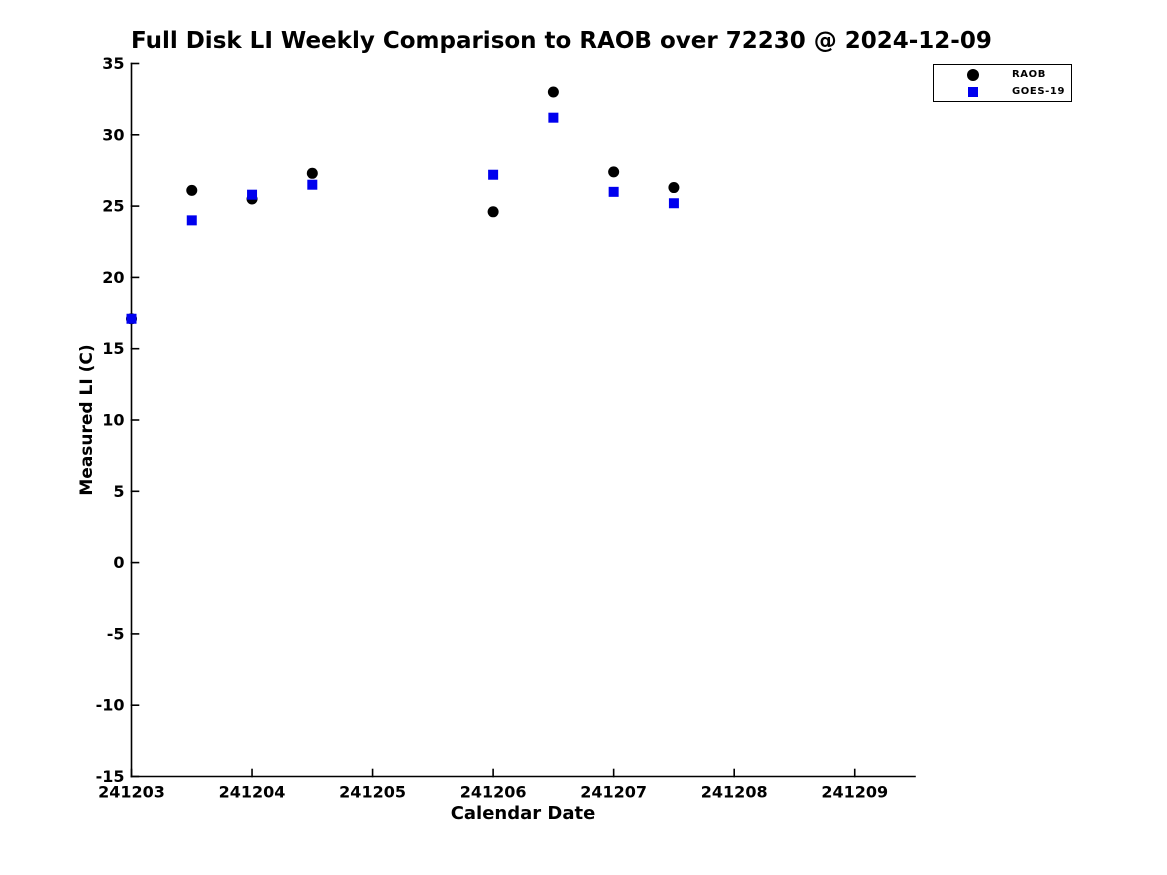 The height and width of the screenshot is (875, 1167). Describe the element at coordinates (613, 792) in the screenshot. I see `x-tick-label: 241207` at that location.